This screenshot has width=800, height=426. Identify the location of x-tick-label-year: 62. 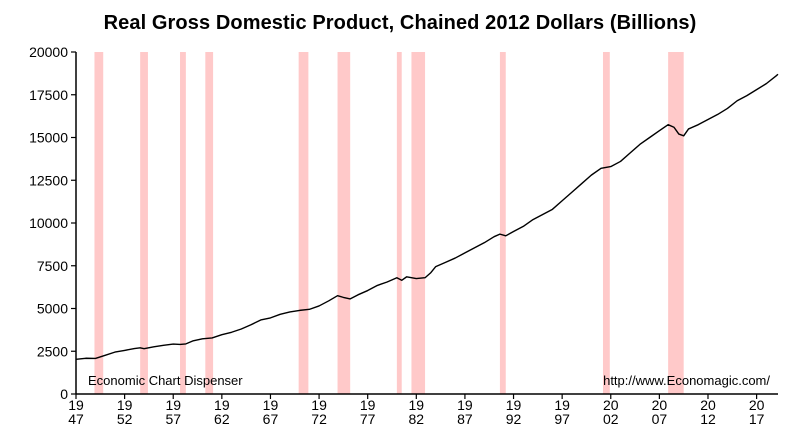
(222, 418).